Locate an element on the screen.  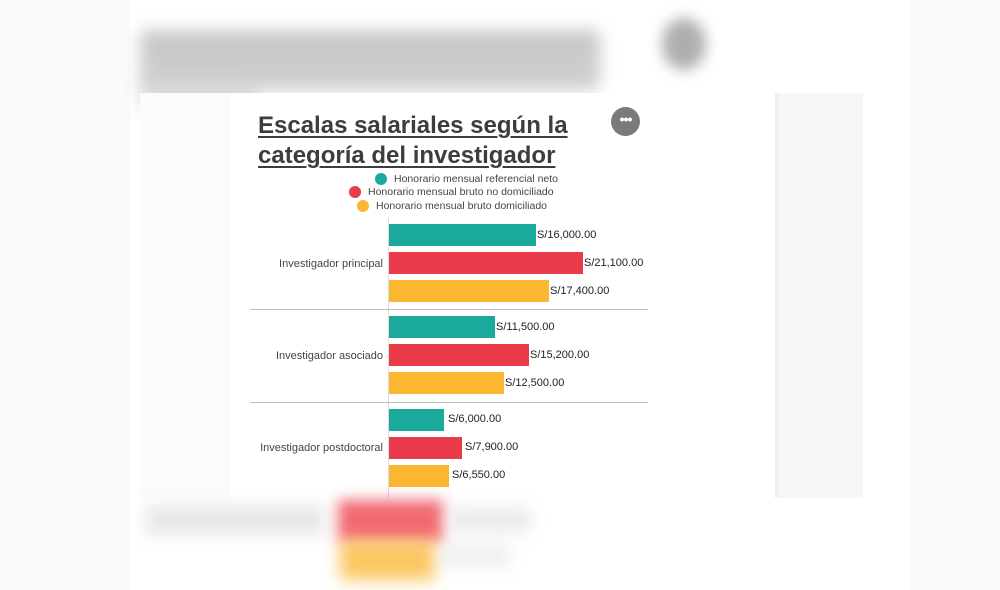
category-label-asociado: Investigador asociado is located at coordinates (329, 356).